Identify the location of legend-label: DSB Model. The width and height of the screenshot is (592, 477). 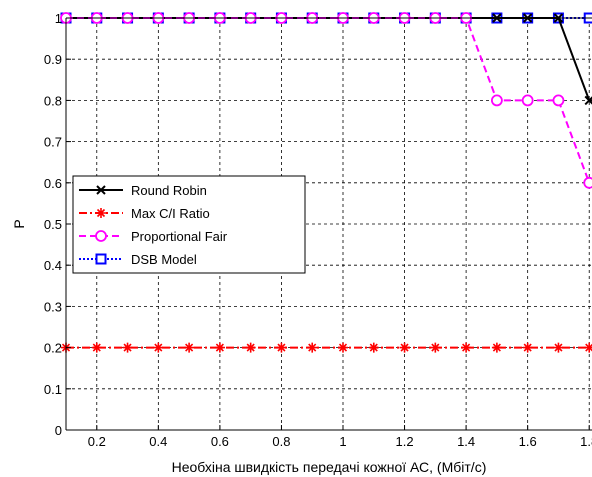
(164, 259).